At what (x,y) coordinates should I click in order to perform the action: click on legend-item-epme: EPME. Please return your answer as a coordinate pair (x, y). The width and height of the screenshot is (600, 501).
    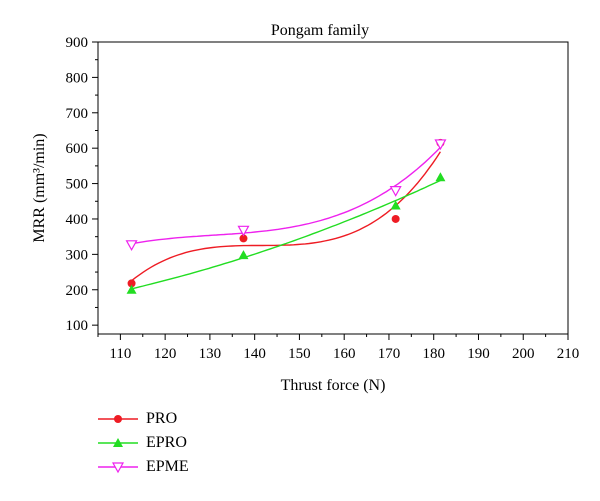
    Looking at the image, I should click on (176, 467).